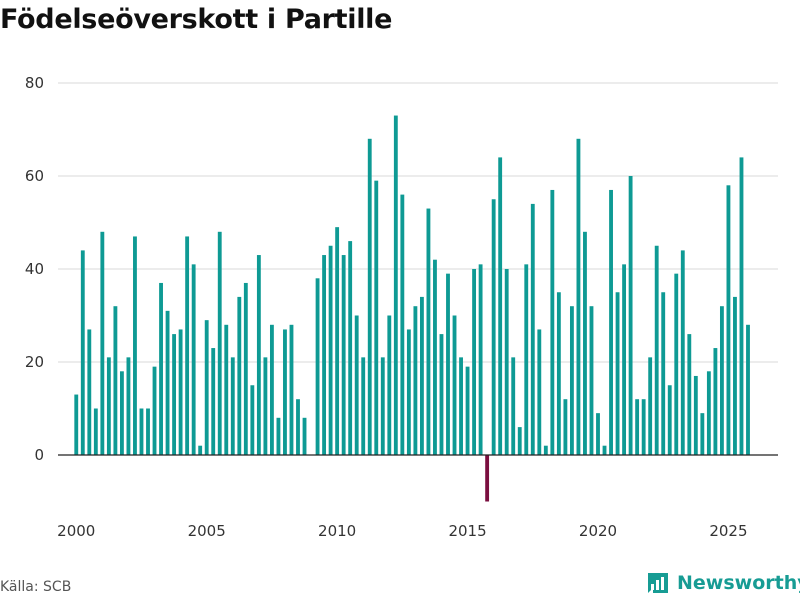 This screenshot has width=800, height=600. What do you see at coordinates (467, 410) in the screenshot?
I see `bar-2015-q1` at bounding box center [467, 410].